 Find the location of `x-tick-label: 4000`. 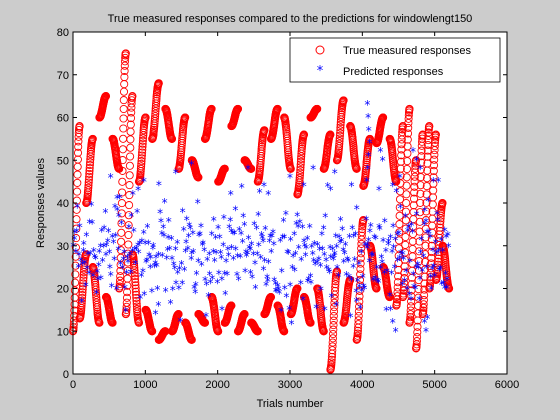

x-tick-label: 4000 is located at coordinates (362, 385).